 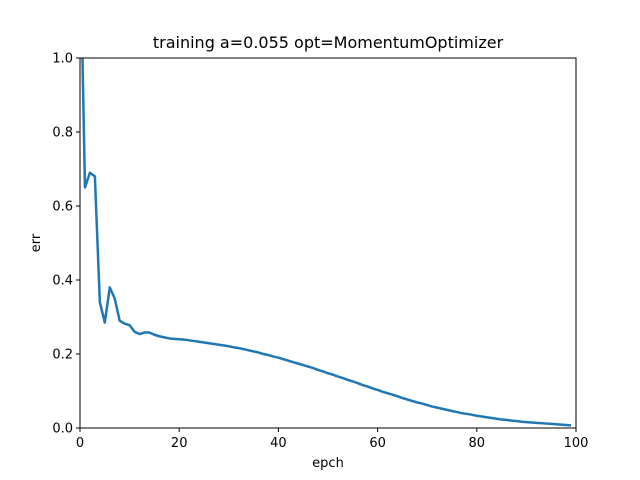 What do you see at coordinates (62, 355) in the screenshot?
I see `y-tick-label: 0.2` at bounding box center [62, 355].